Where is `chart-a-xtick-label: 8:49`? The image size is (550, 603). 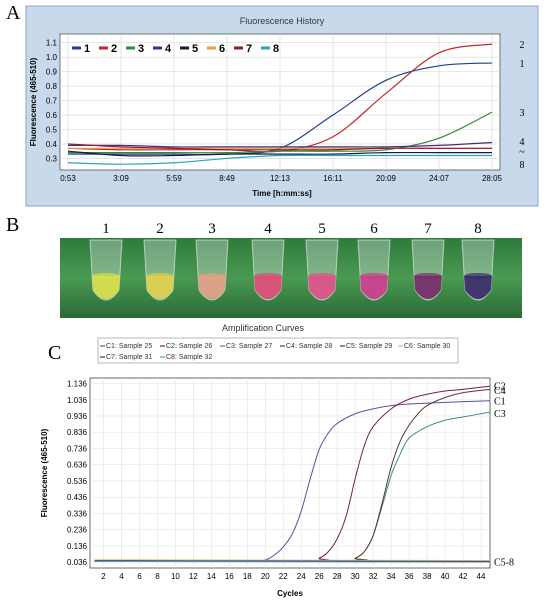 chart-a-xtick-label: 8:49 is located at coordinates (227, 178).